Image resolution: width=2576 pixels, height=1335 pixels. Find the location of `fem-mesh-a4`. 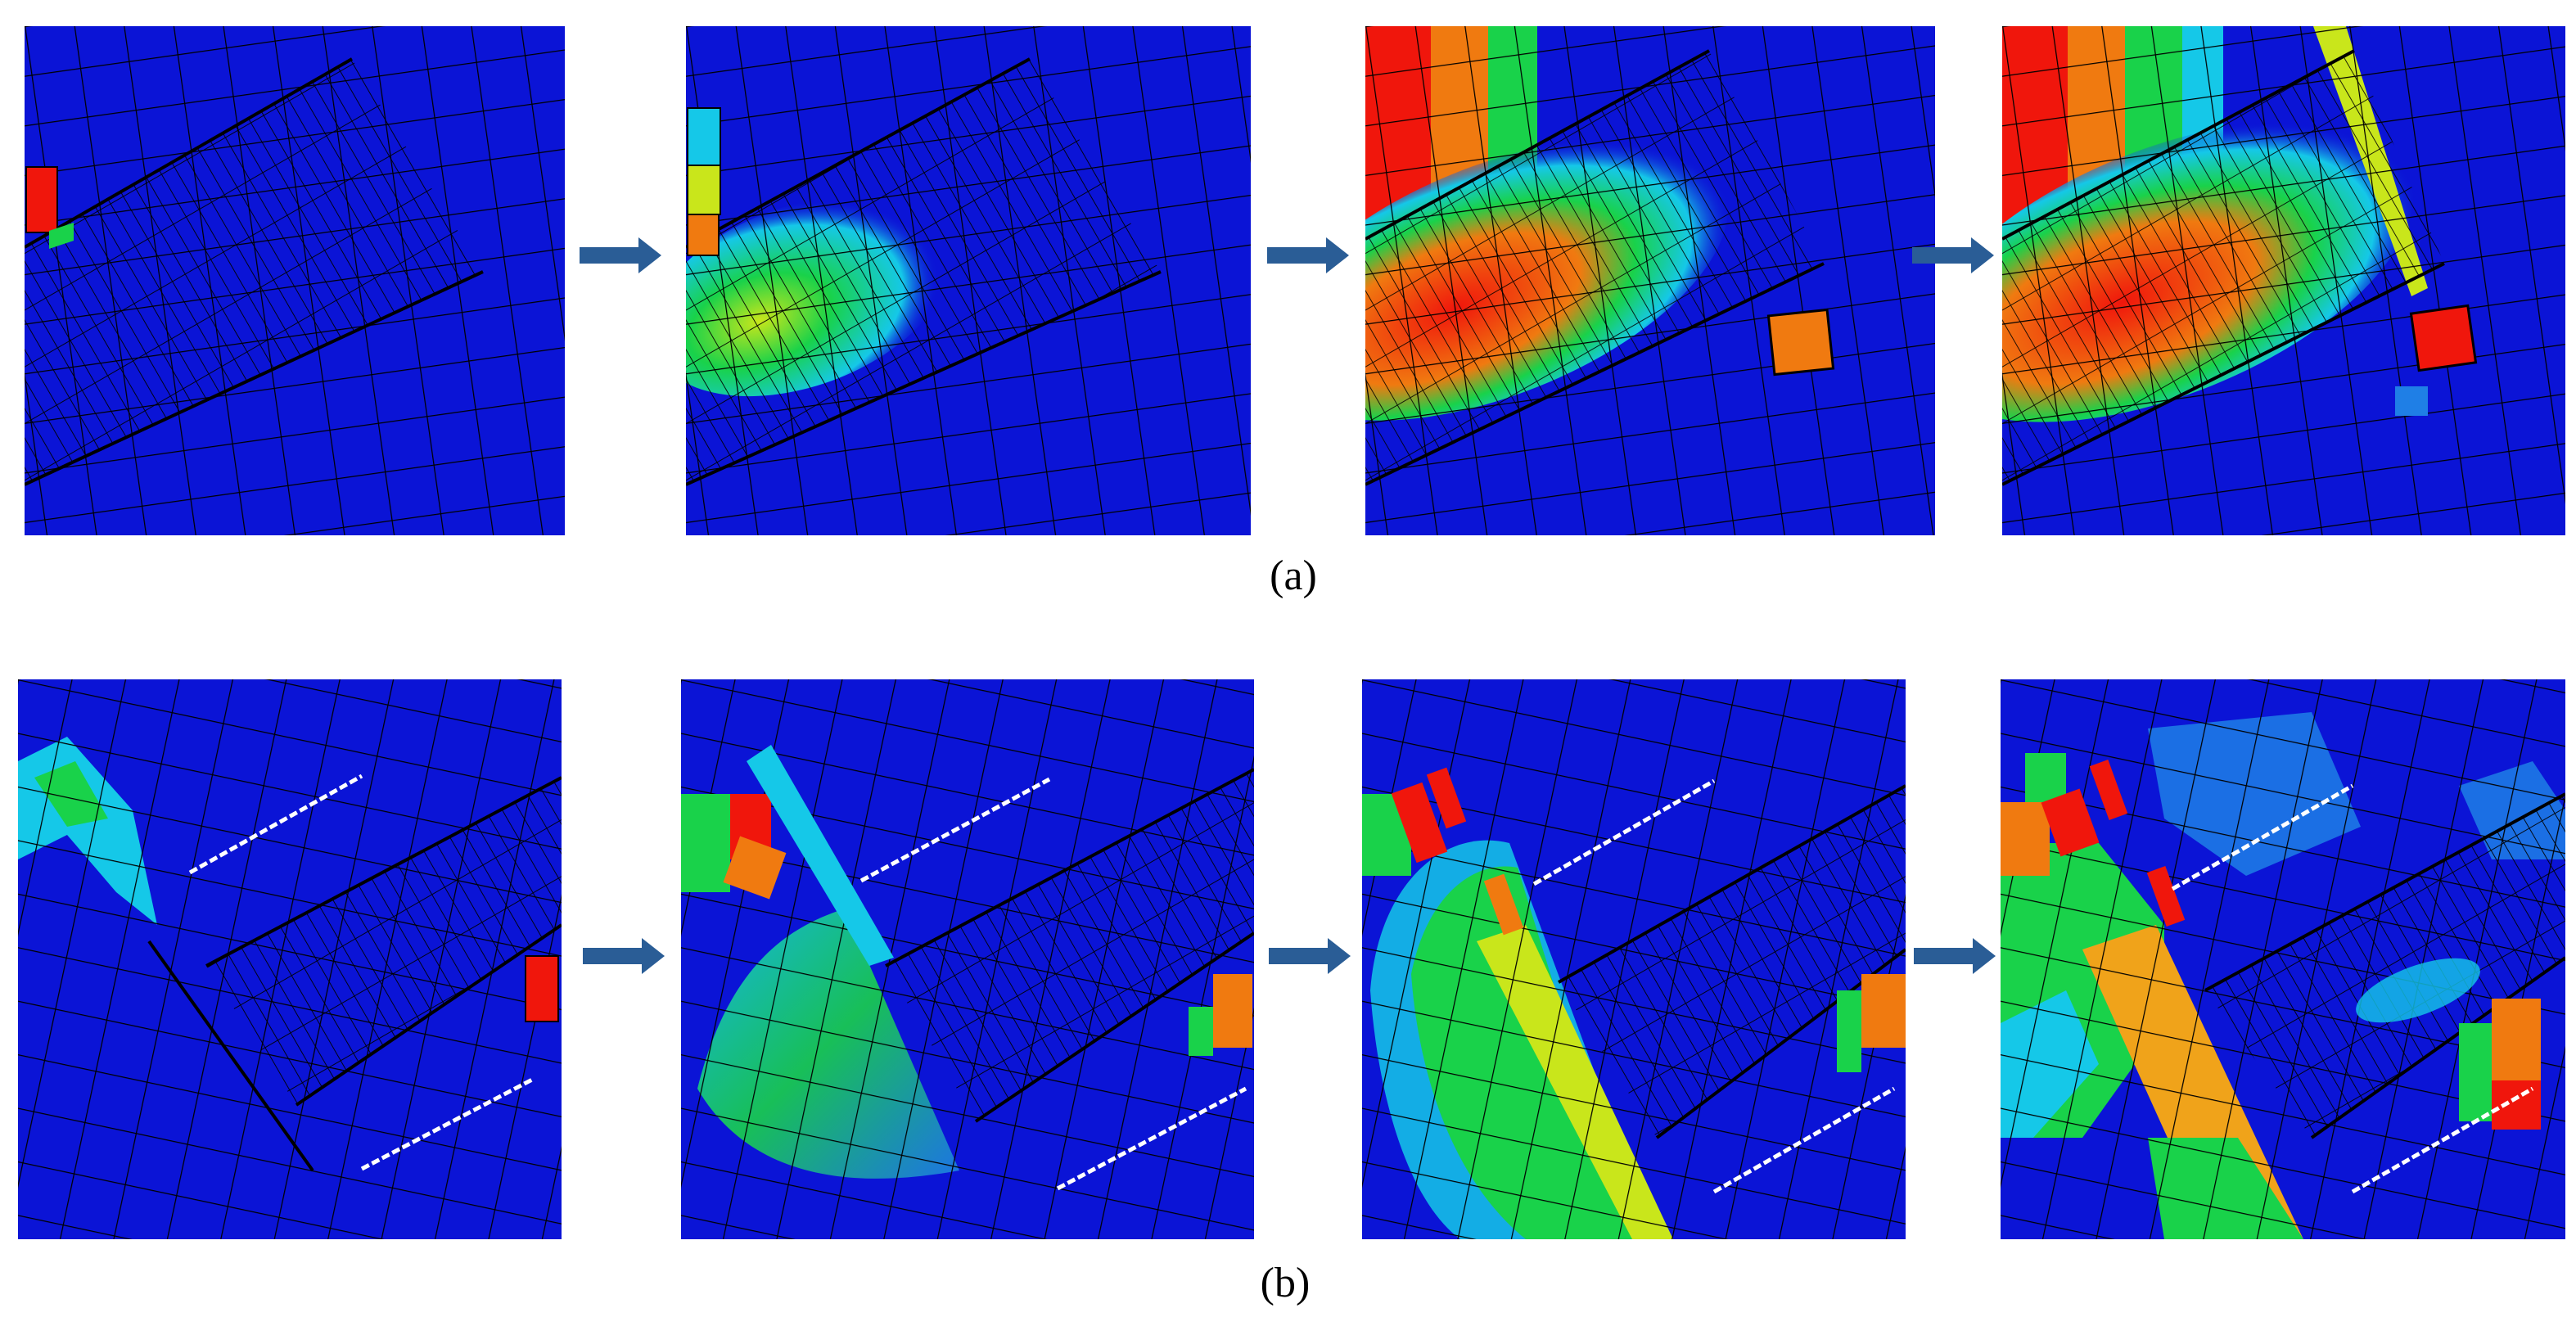

fem-mesh-a4 is located at coordinates (2283, 280).